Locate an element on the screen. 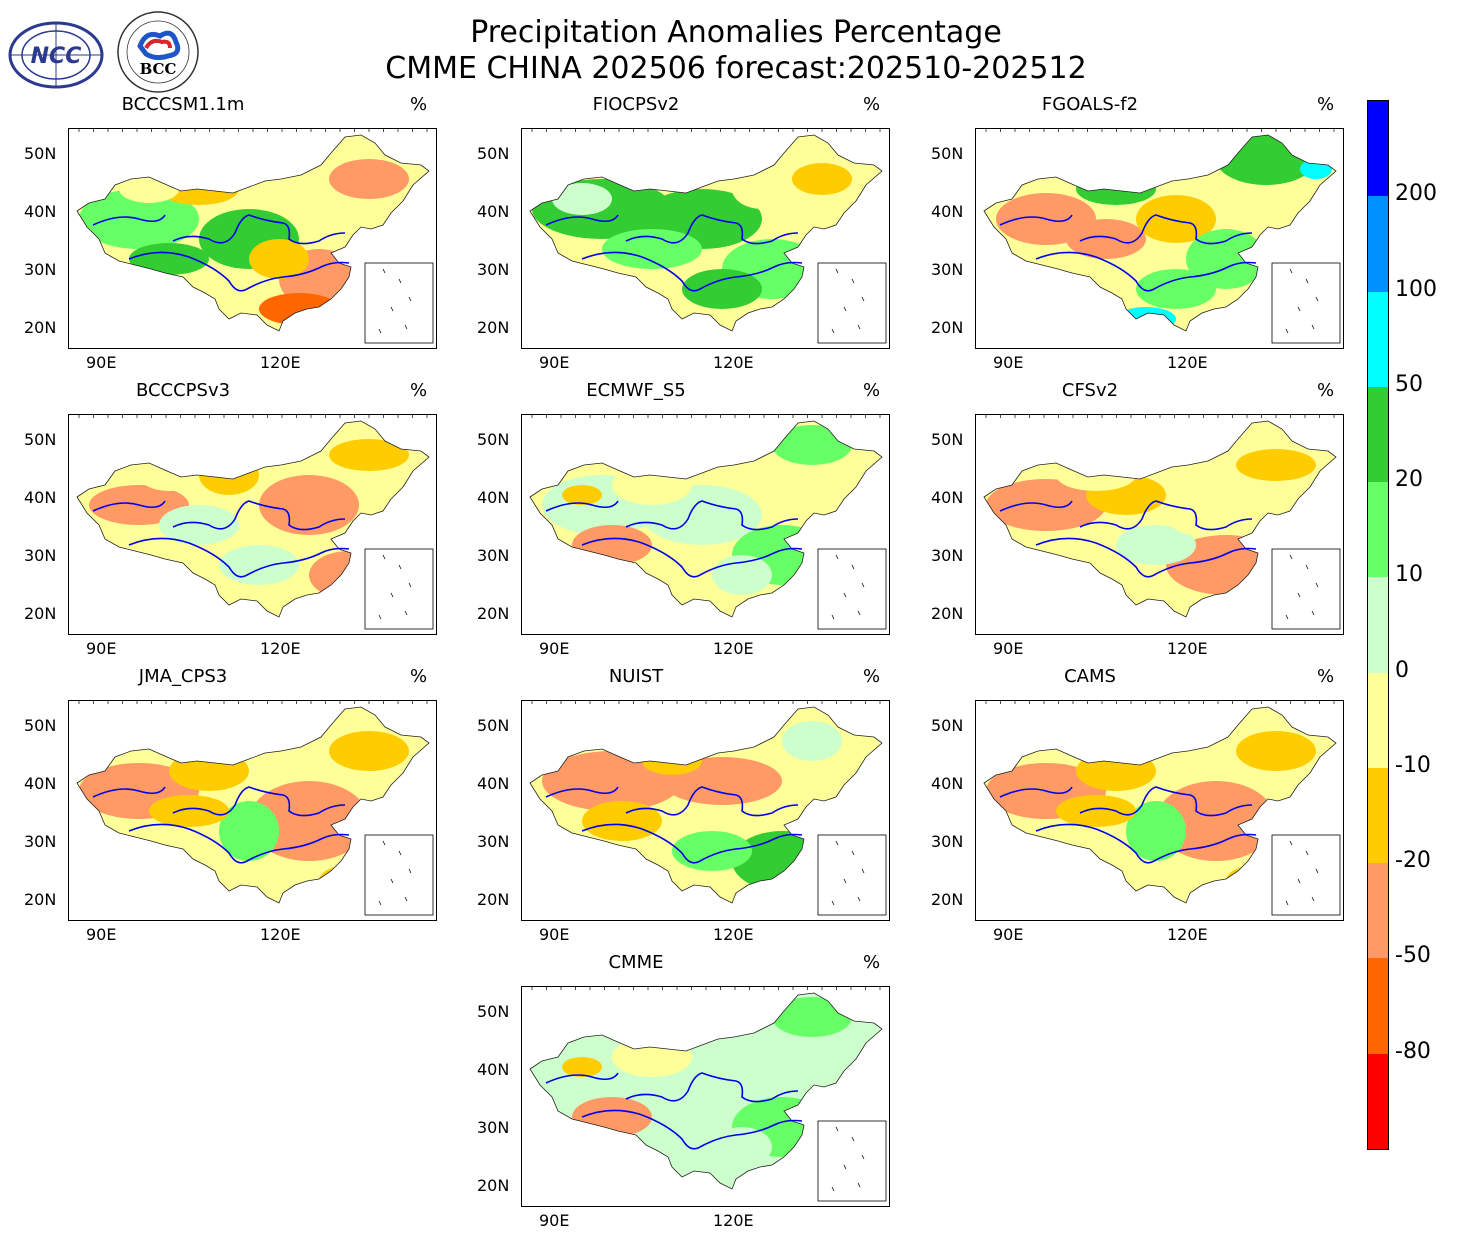 The image size is (1472, 1248). panel-cmme: CMME% 50N 40N 30N 20N 90E 120E is located at coordinates (671, 1095).